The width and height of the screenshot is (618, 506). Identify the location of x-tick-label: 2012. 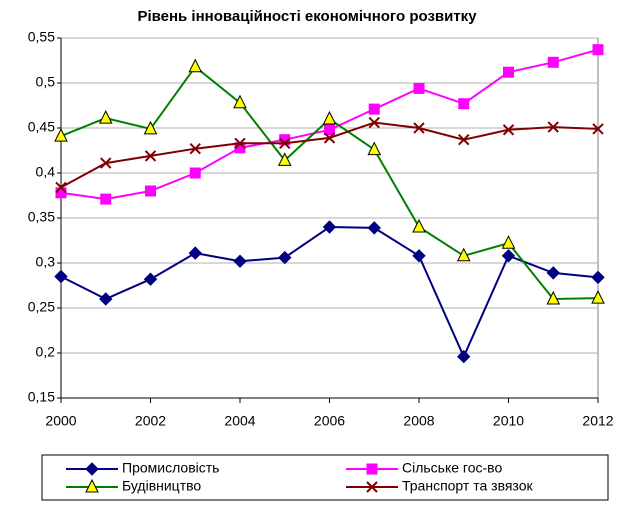
(597, 421).